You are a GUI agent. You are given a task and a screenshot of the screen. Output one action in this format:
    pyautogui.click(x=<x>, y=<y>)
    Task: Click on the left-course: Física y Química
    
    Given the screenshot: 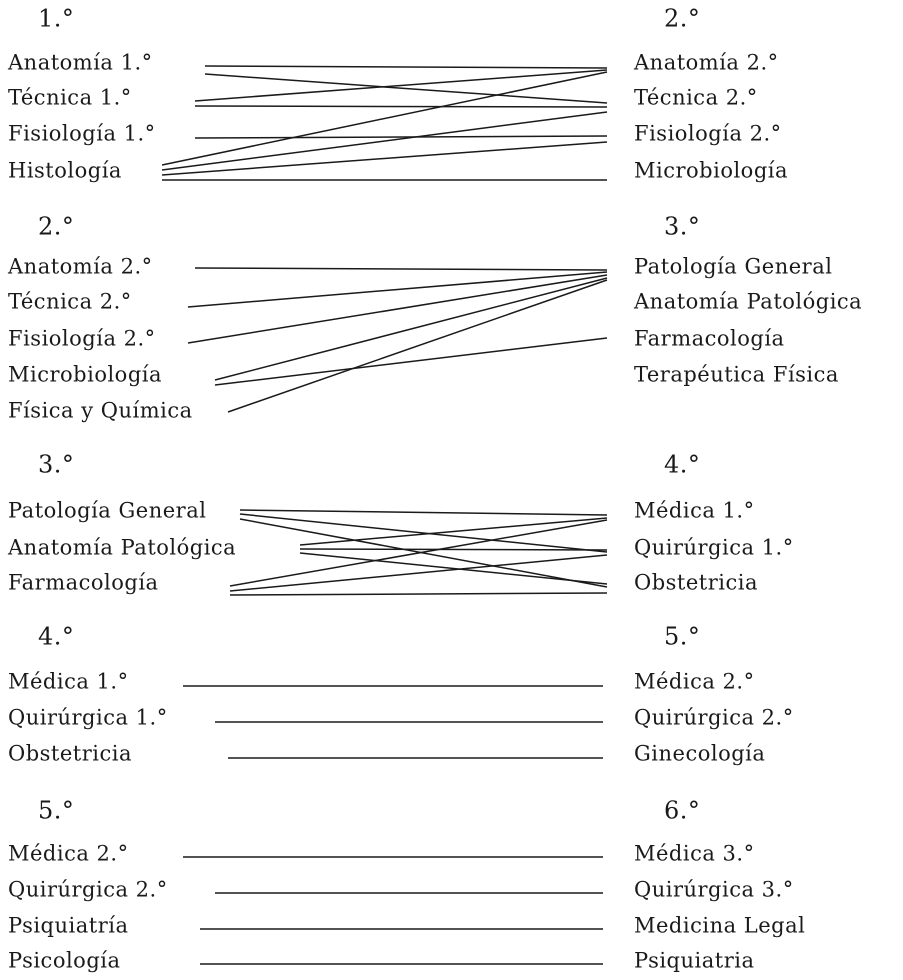 What is the action you would take?
    pyautogui.click(x=100, y=411)
    